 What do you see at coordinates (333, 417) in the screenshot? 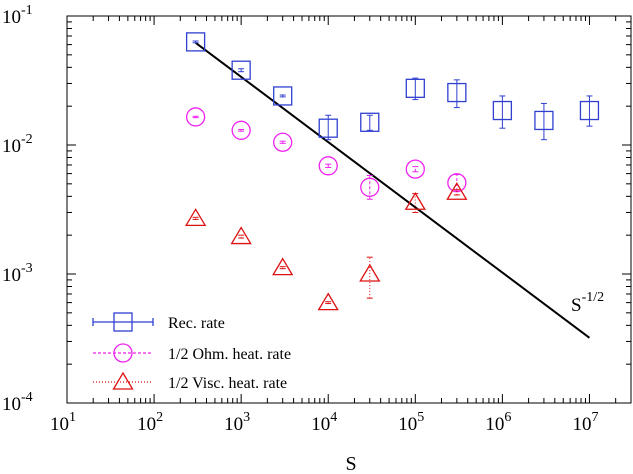
I see `x-tick-label-exponent: 4` at bounding box center [333, 417].